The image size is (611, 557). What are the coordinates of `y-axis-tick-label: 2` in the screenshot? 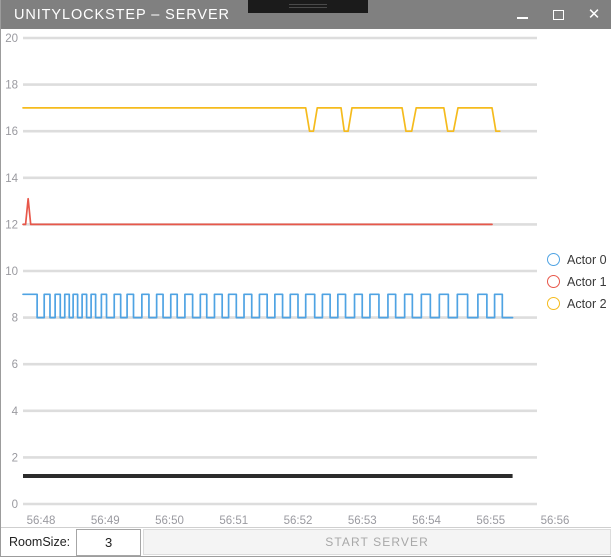 It's located at (15, 458).